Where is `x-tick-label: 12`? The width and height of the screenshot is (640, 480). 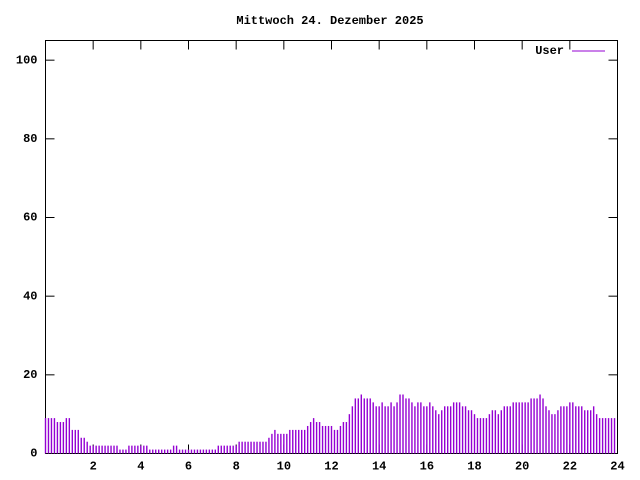 x-tick-label: 12 is located at coordinates (331, 467).